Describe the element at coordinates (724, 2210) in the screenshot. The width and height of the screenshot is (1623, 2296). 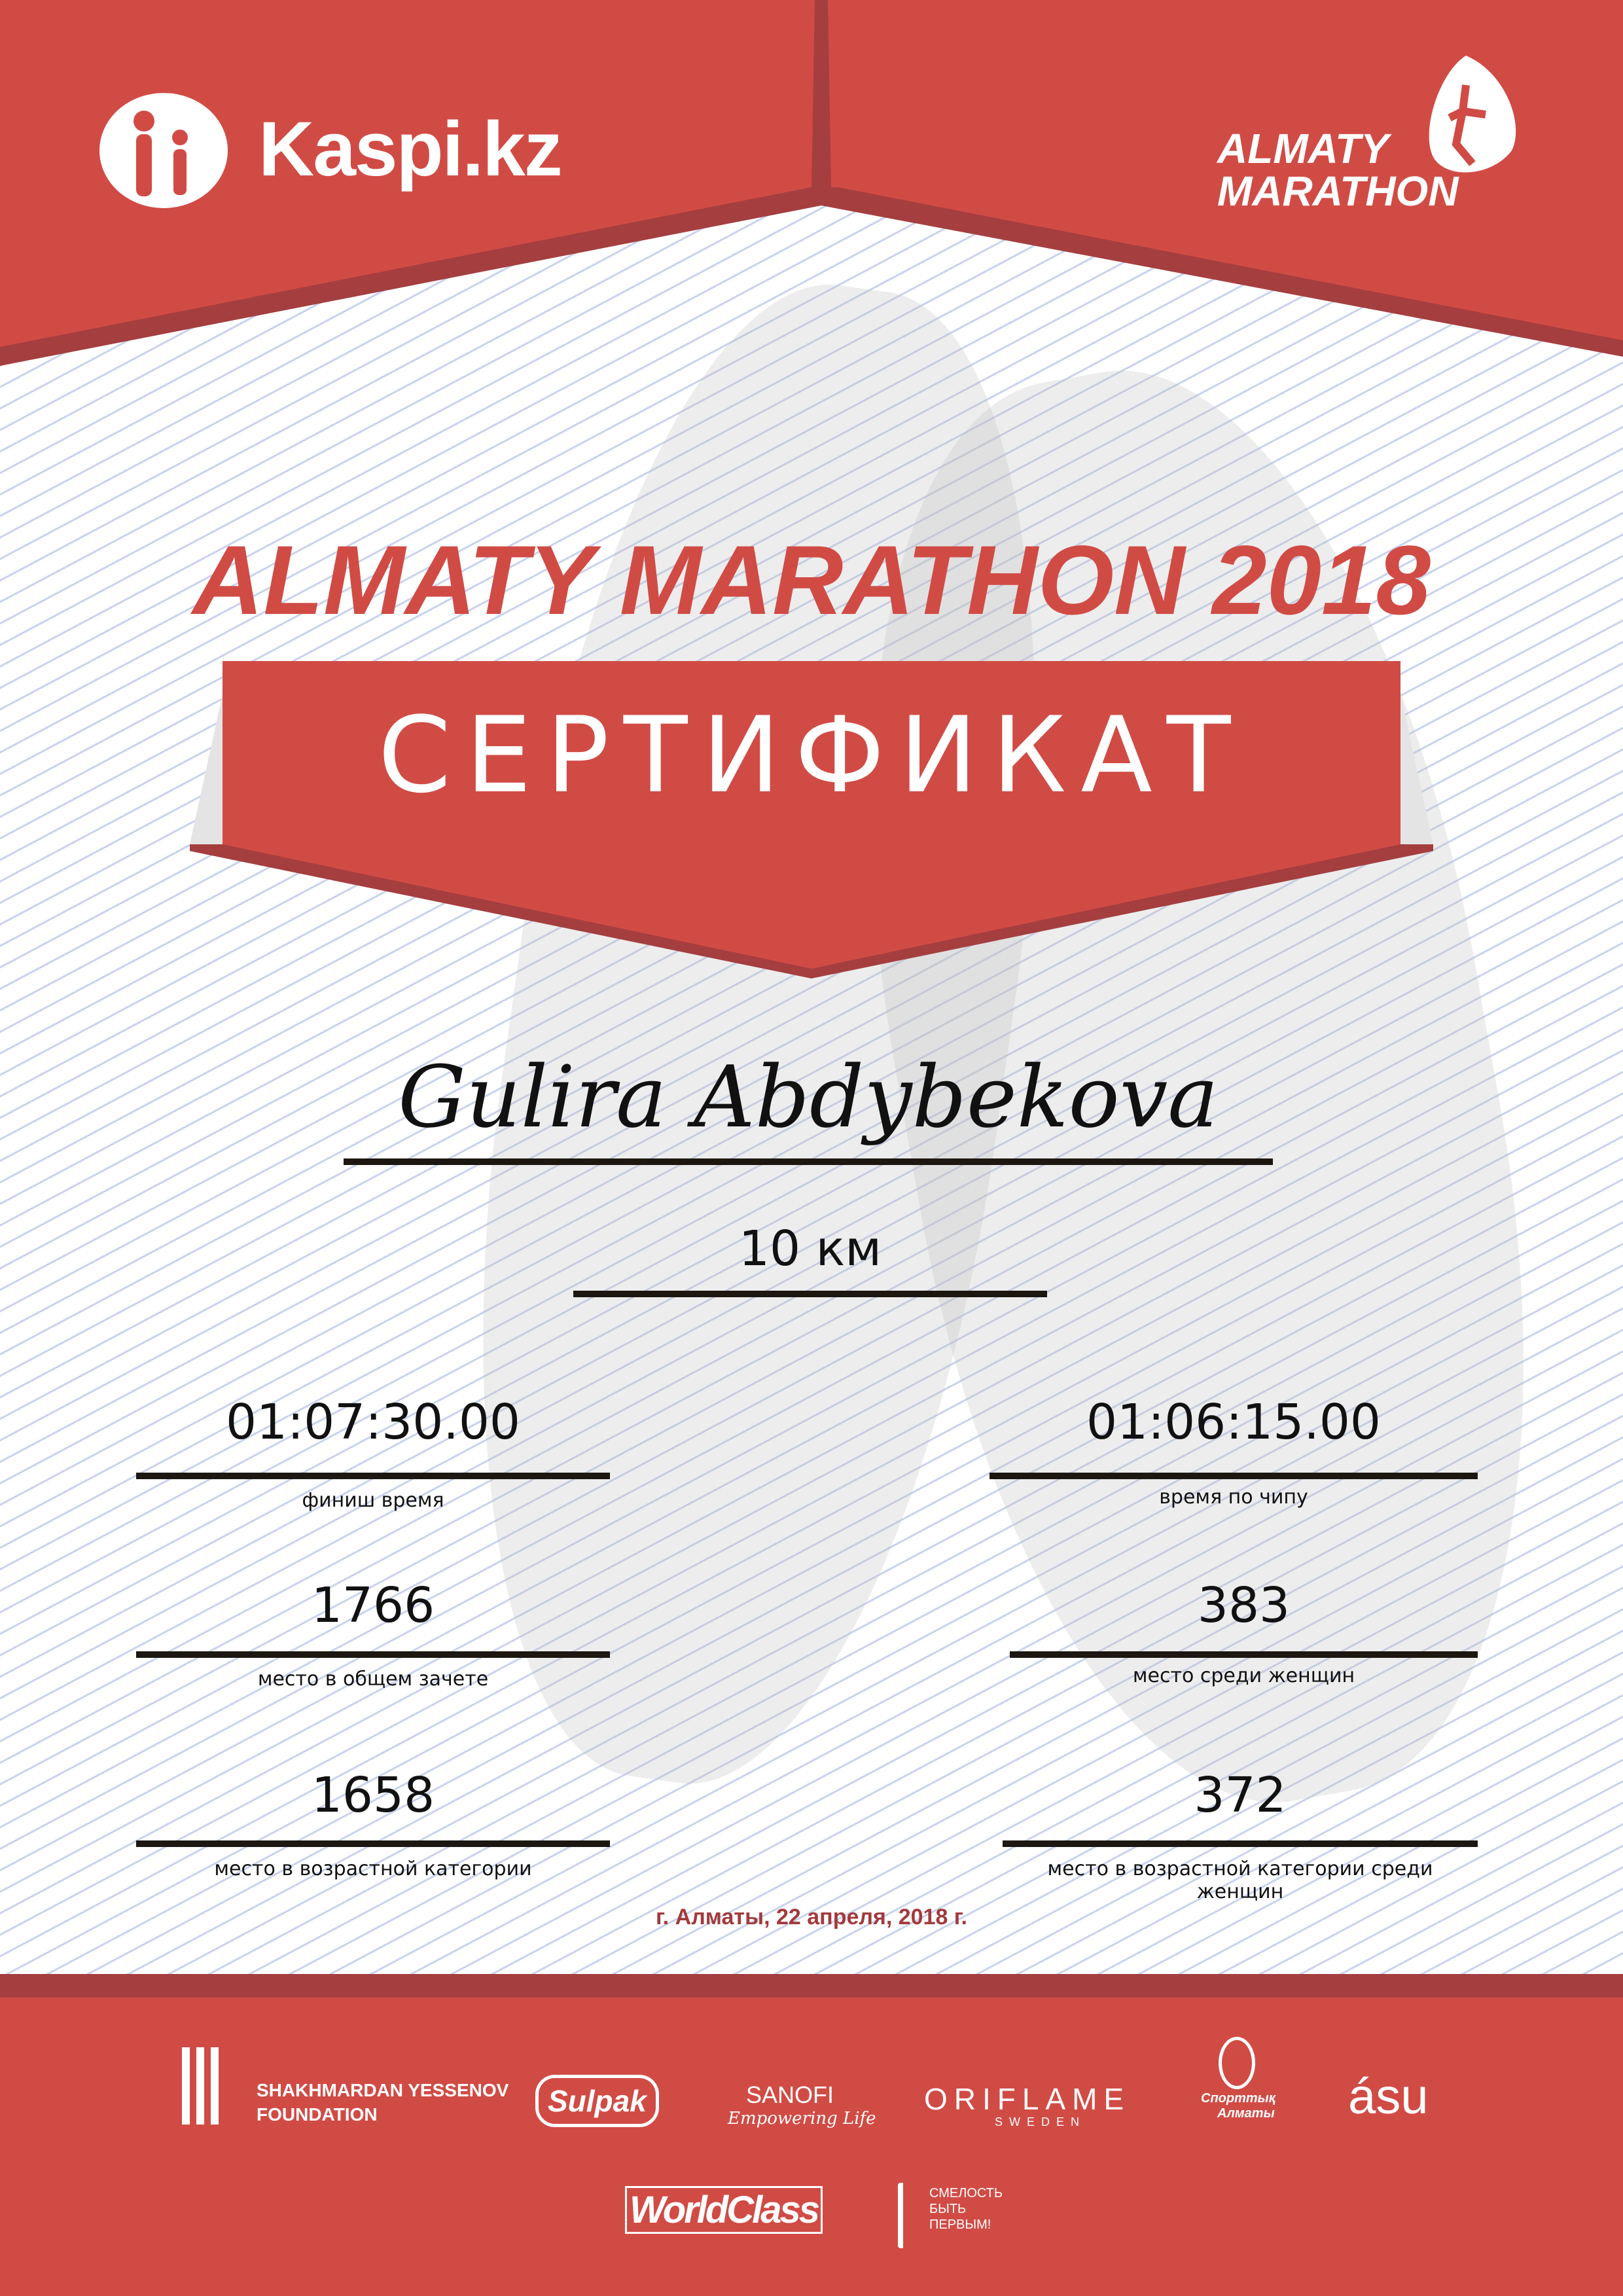
I see `sponsor-worldclass: WorldClass` at that location.